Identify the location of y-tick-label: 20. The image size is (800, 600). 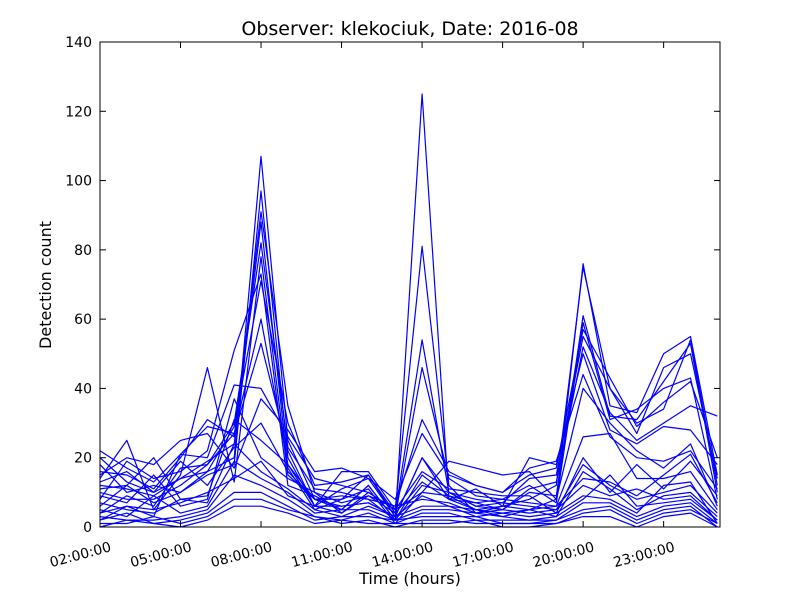
(83, 459).